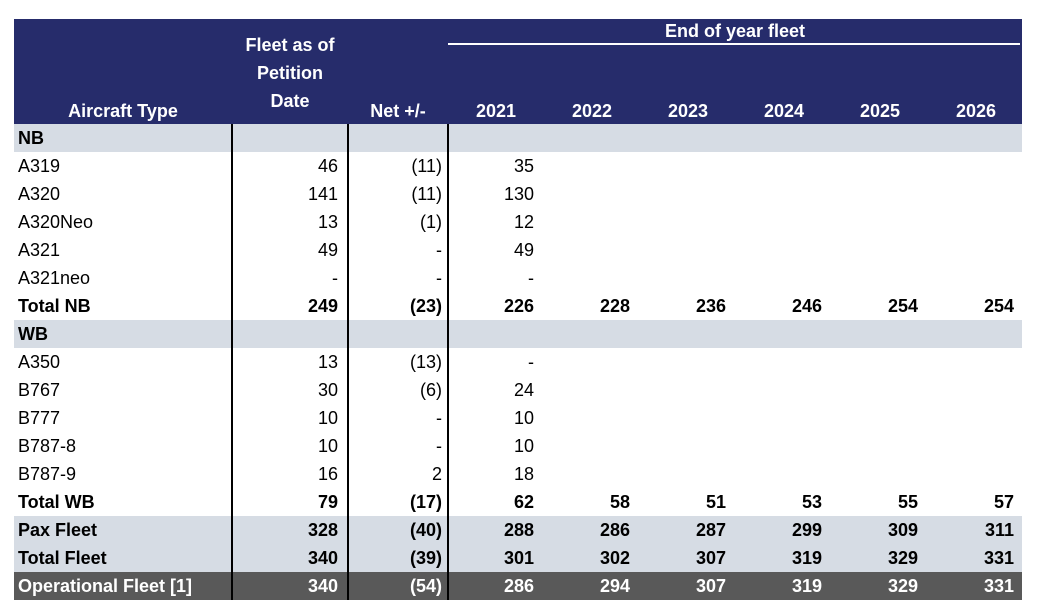 This screenshot has width=1045, height=615. What do you see at coordinates (425, 306) in the screenshot?
I see `net-cell: (23)` at bounding box center [425, 306].